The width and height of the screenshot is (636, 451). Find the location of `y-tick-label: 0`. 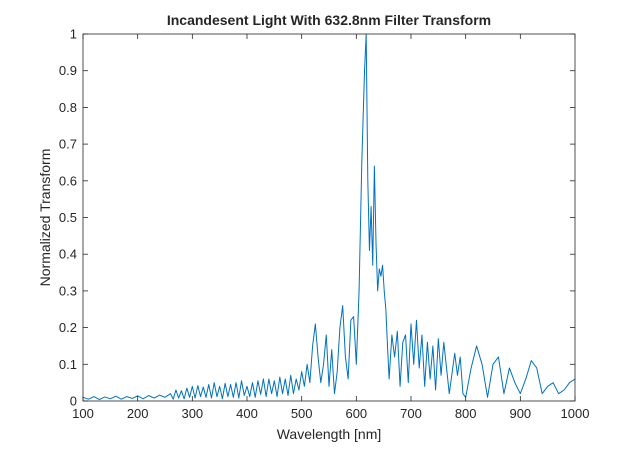

y-tick-label: 0 is located at coordinates (73, 401).